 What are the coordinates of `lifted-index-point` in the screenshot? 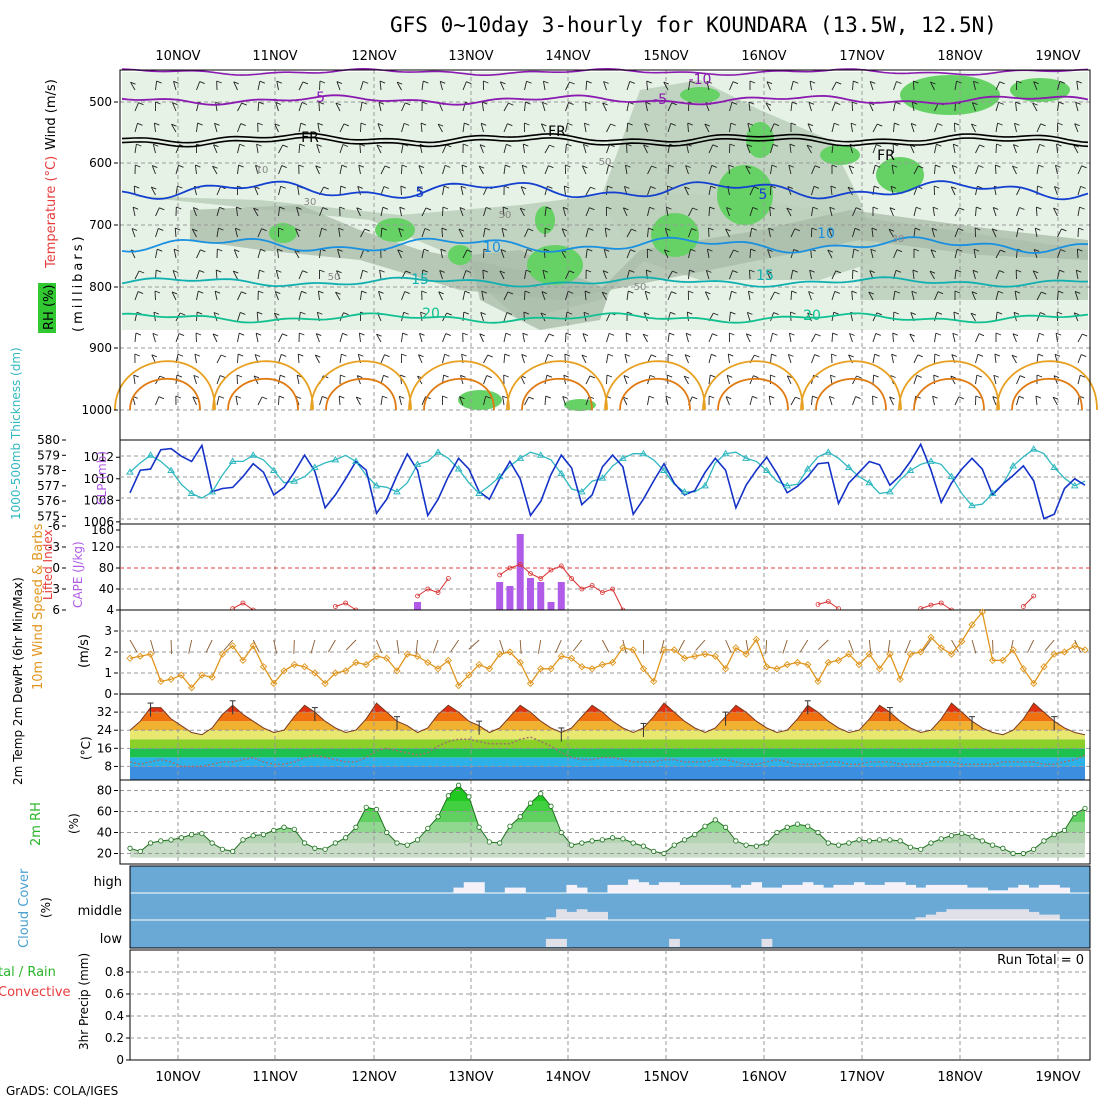 It's located at (346, 603).